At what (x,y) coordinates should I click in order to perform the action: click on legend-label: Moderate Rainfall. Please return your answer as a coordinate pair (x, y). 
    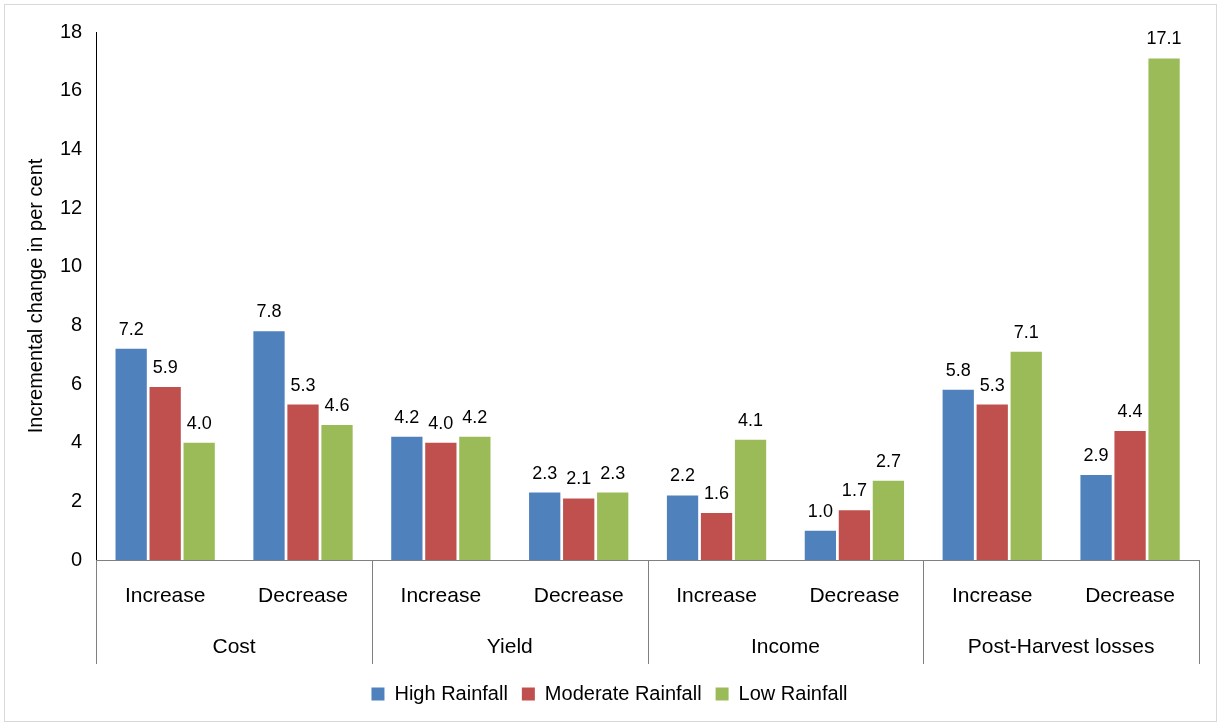
    Looking at the image, I should click on (623, 692).